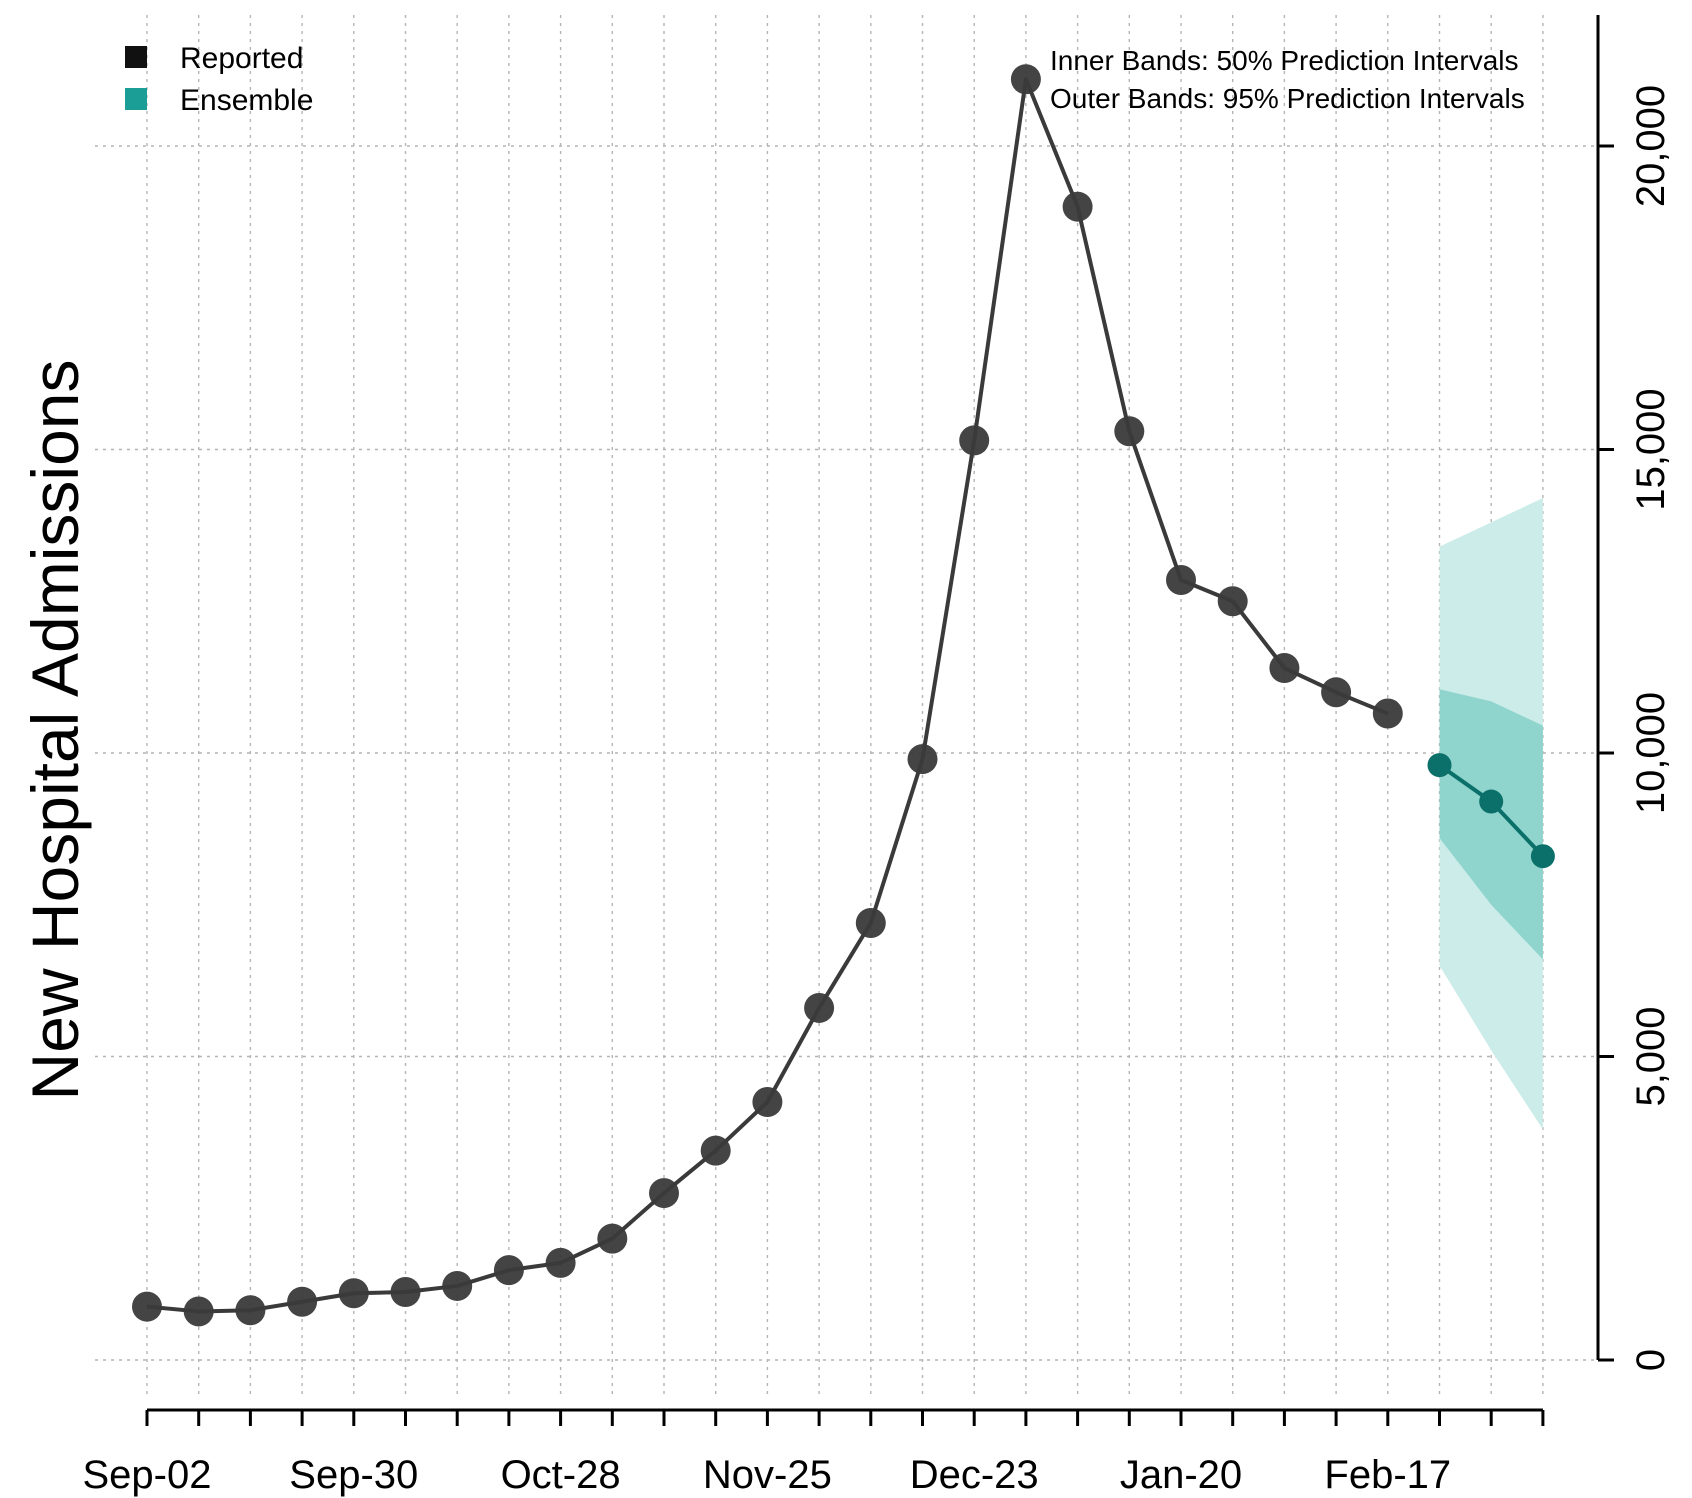 The width and height of the screenshot is (1692, 1498). I want to click on legend-label: Ensemble, so click(246, 100).